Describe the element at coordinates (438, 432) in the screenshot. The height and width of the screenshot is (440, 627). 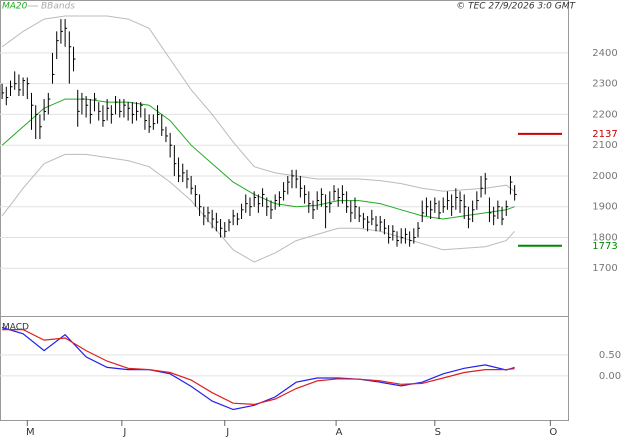
I see `x-tick-label: S` at that location.